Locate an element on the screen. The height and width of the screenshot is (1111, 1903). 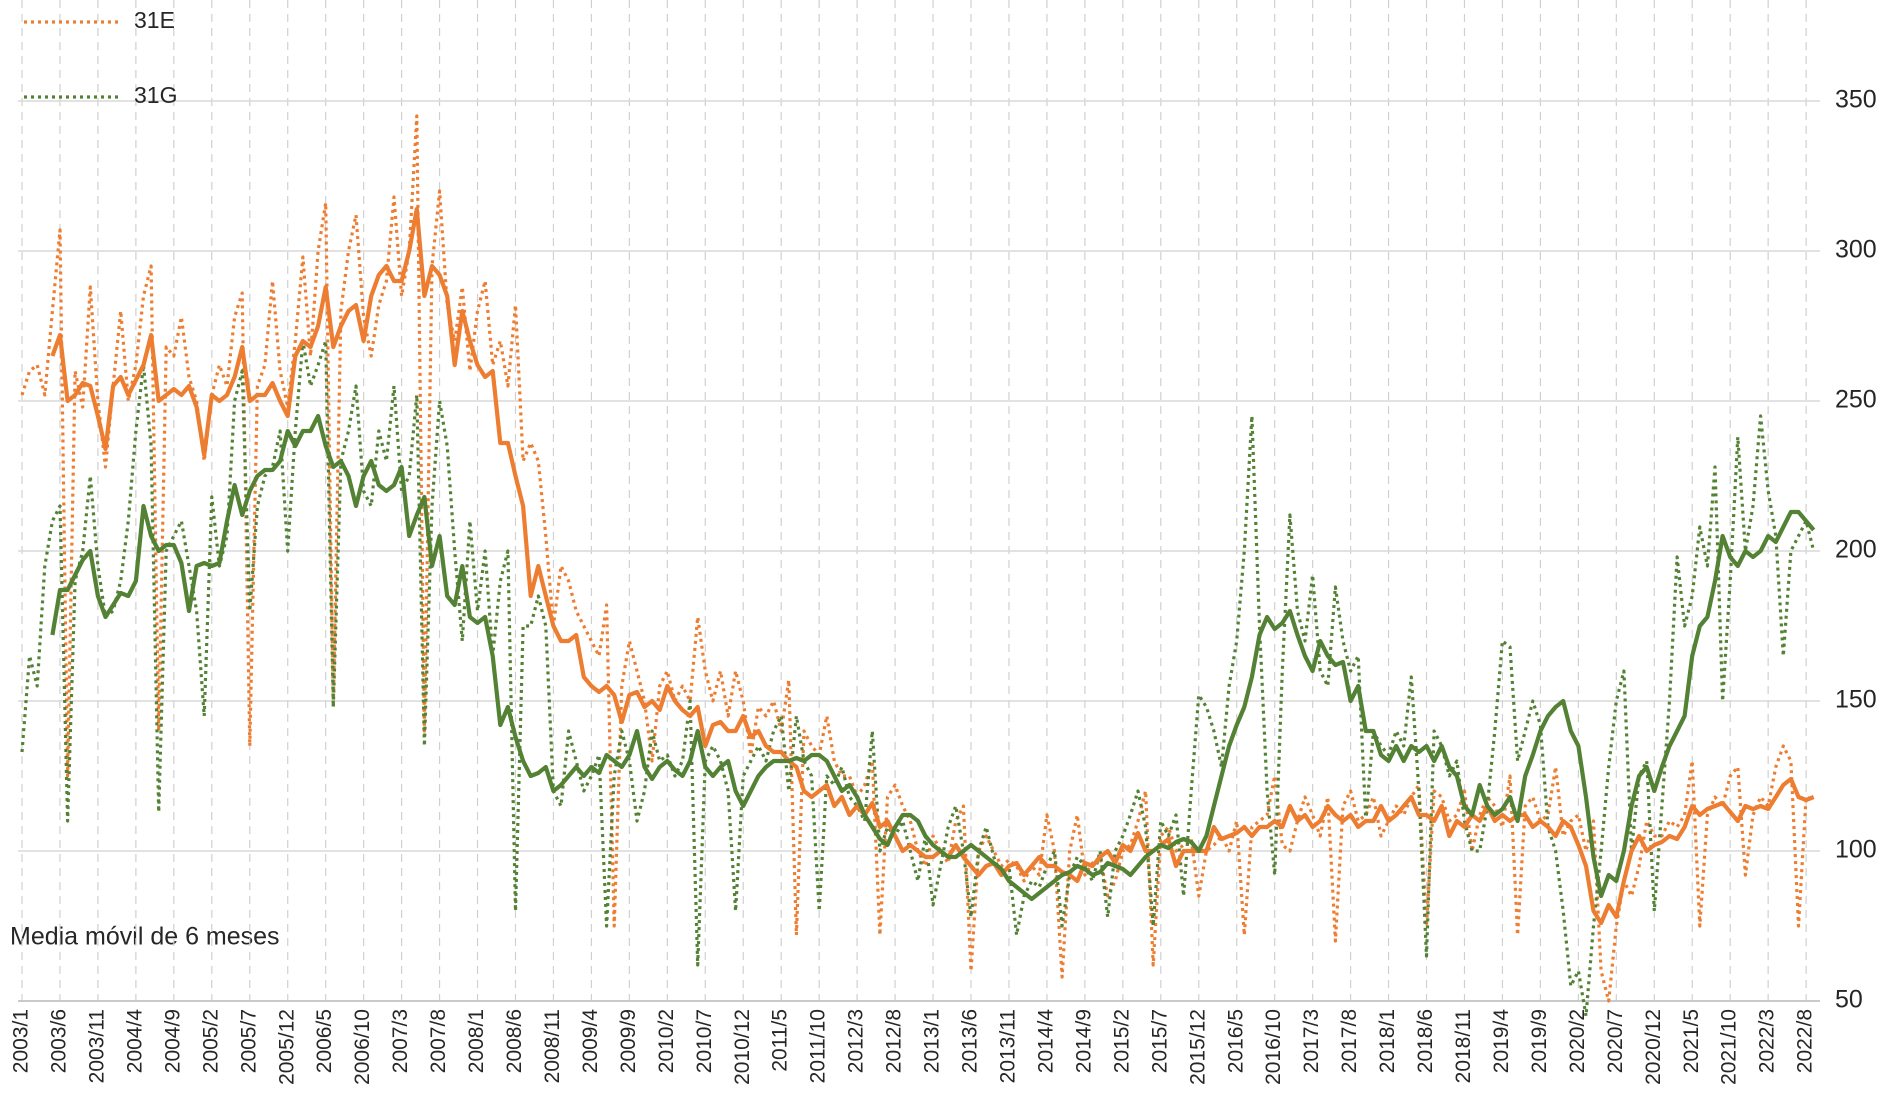
x-tick-label: 2022/8 is located at coordinates (1805, 1041).